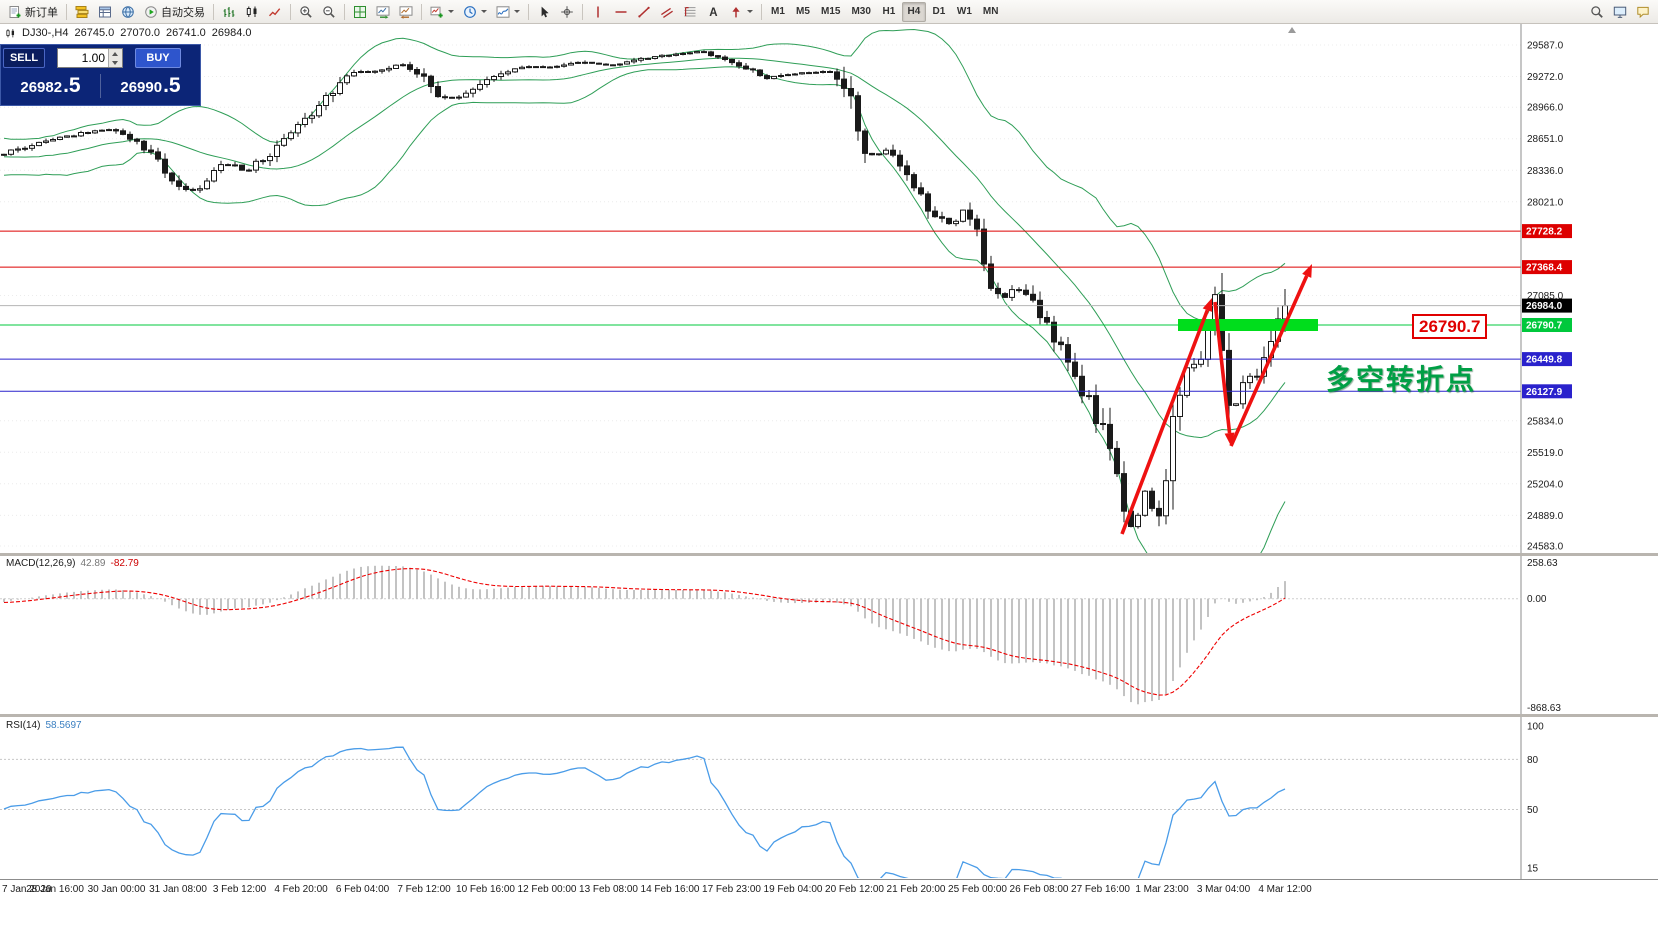 This screenshot has height=946, width=1658. What do you see at coordinates (939, 12) in the screenshot?
I see `timeframe-d1-button: D1` at bounding box center [939, 12].